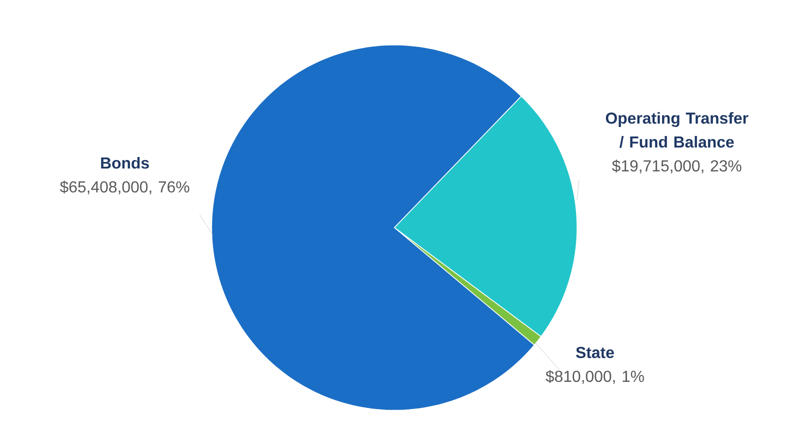  What do you see at coordinates (125, 187) in the screenshot?
I see `data-label: $65,408,000, 76%` at bounding box center [125, 187].